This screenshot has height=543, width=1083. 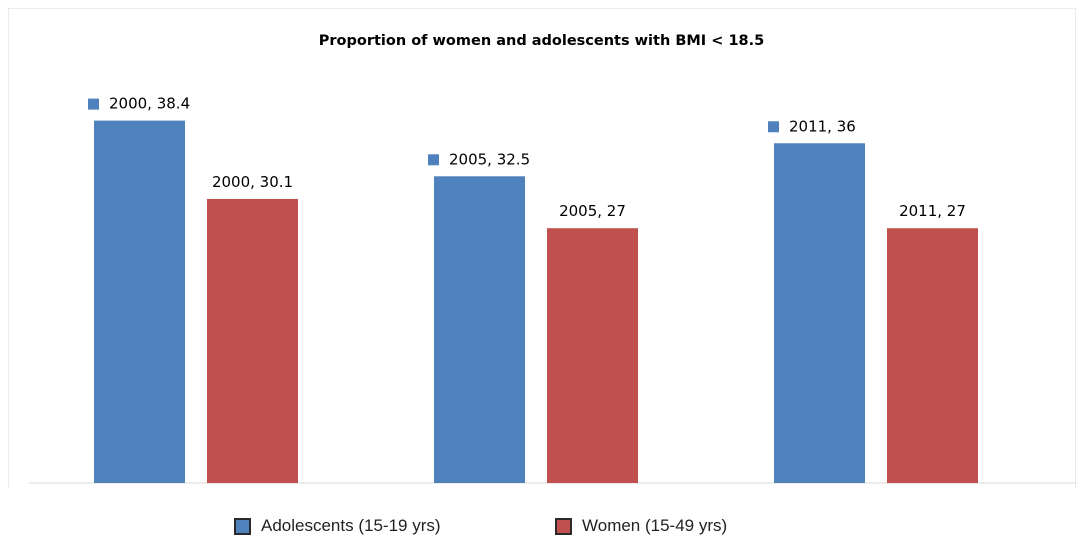 What do you see at coordinates (655, 525) in the screenshot?
I see `legend-label-women: Women (15-49 yrs)` at bounding box center [655, 525].